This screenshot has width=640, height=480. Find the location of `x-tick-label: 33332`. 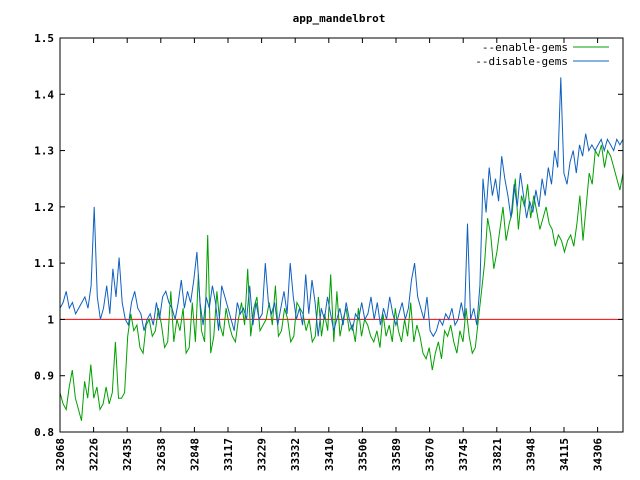

x-tick-label: 33332 is located at coordinates (295, 454).